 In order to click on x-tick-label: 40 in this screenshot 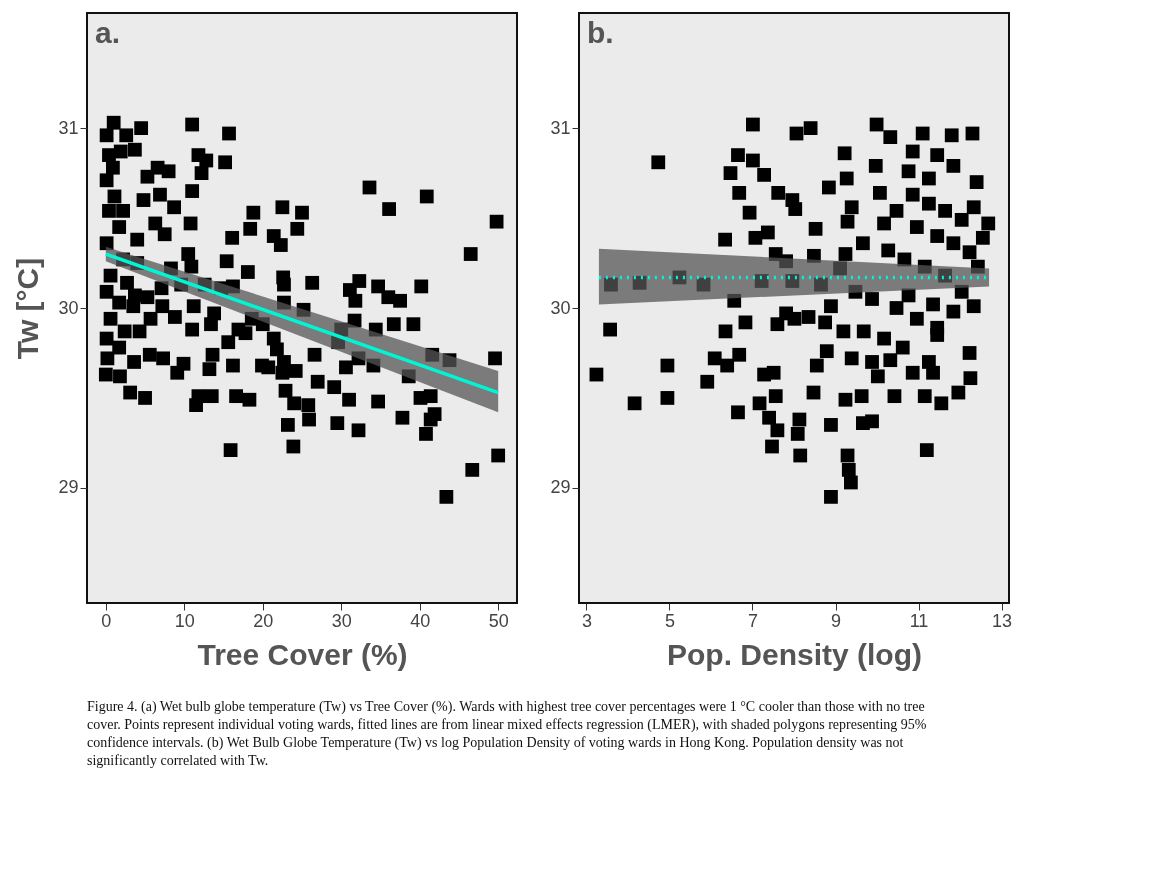, I will do `click(420, 620)`.